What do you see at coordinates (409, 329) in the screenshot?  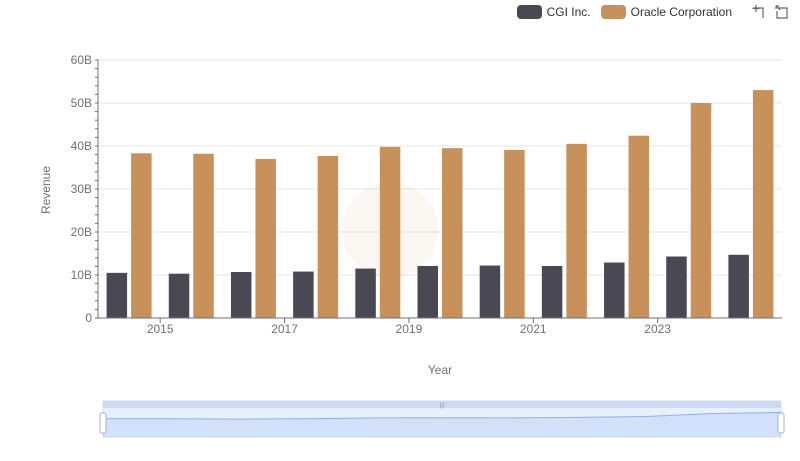 I see `x-tick-label: 2019` at bounding box center [409, 329].